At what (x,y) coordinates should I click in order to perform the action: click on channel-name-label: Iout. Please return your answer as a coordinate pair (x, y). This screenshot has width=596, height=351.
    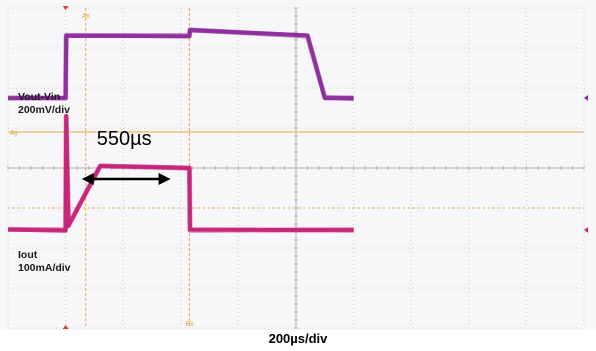
    Looking at the image, I should click on (28, 255).